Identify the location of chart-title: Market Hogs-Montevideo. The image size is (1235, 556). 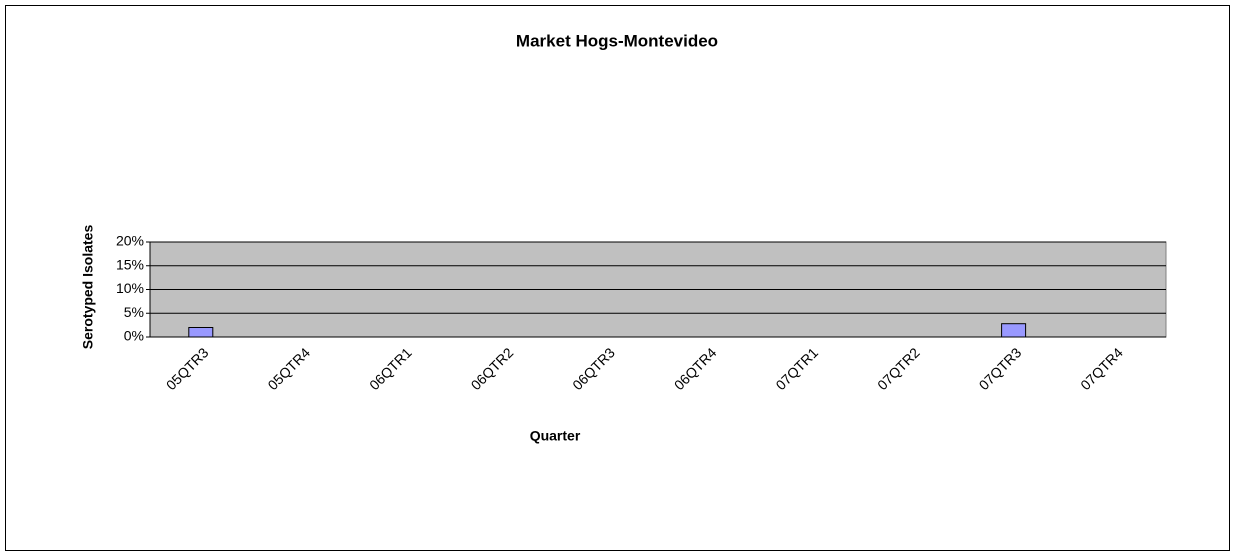
(617, 40).